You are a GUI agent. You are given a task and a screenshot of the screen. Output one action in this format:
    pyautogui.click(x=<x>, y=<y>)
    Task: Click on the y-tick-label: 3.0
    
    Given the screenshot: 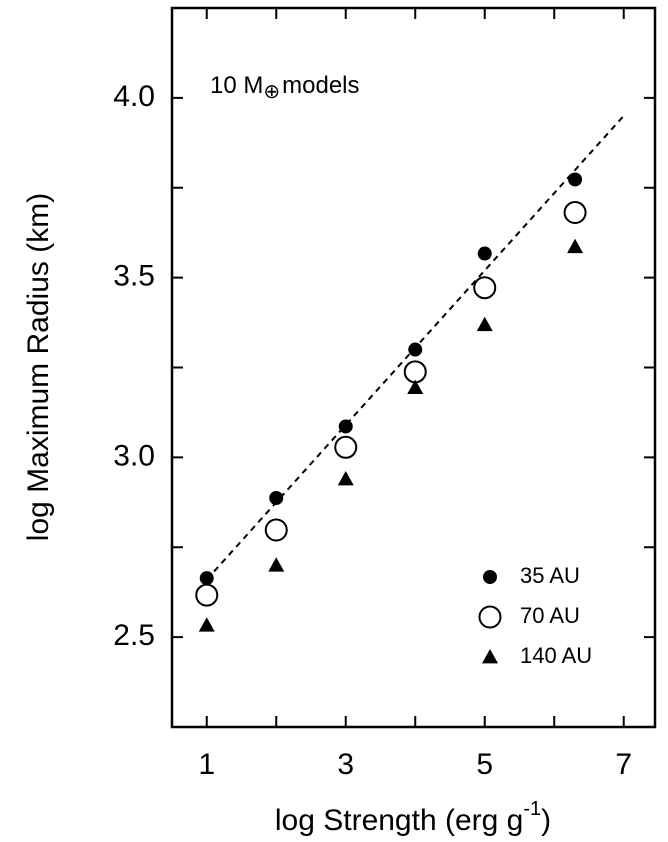 What is the action you would take?
    pyautogui.click(x=134, y=455)
    